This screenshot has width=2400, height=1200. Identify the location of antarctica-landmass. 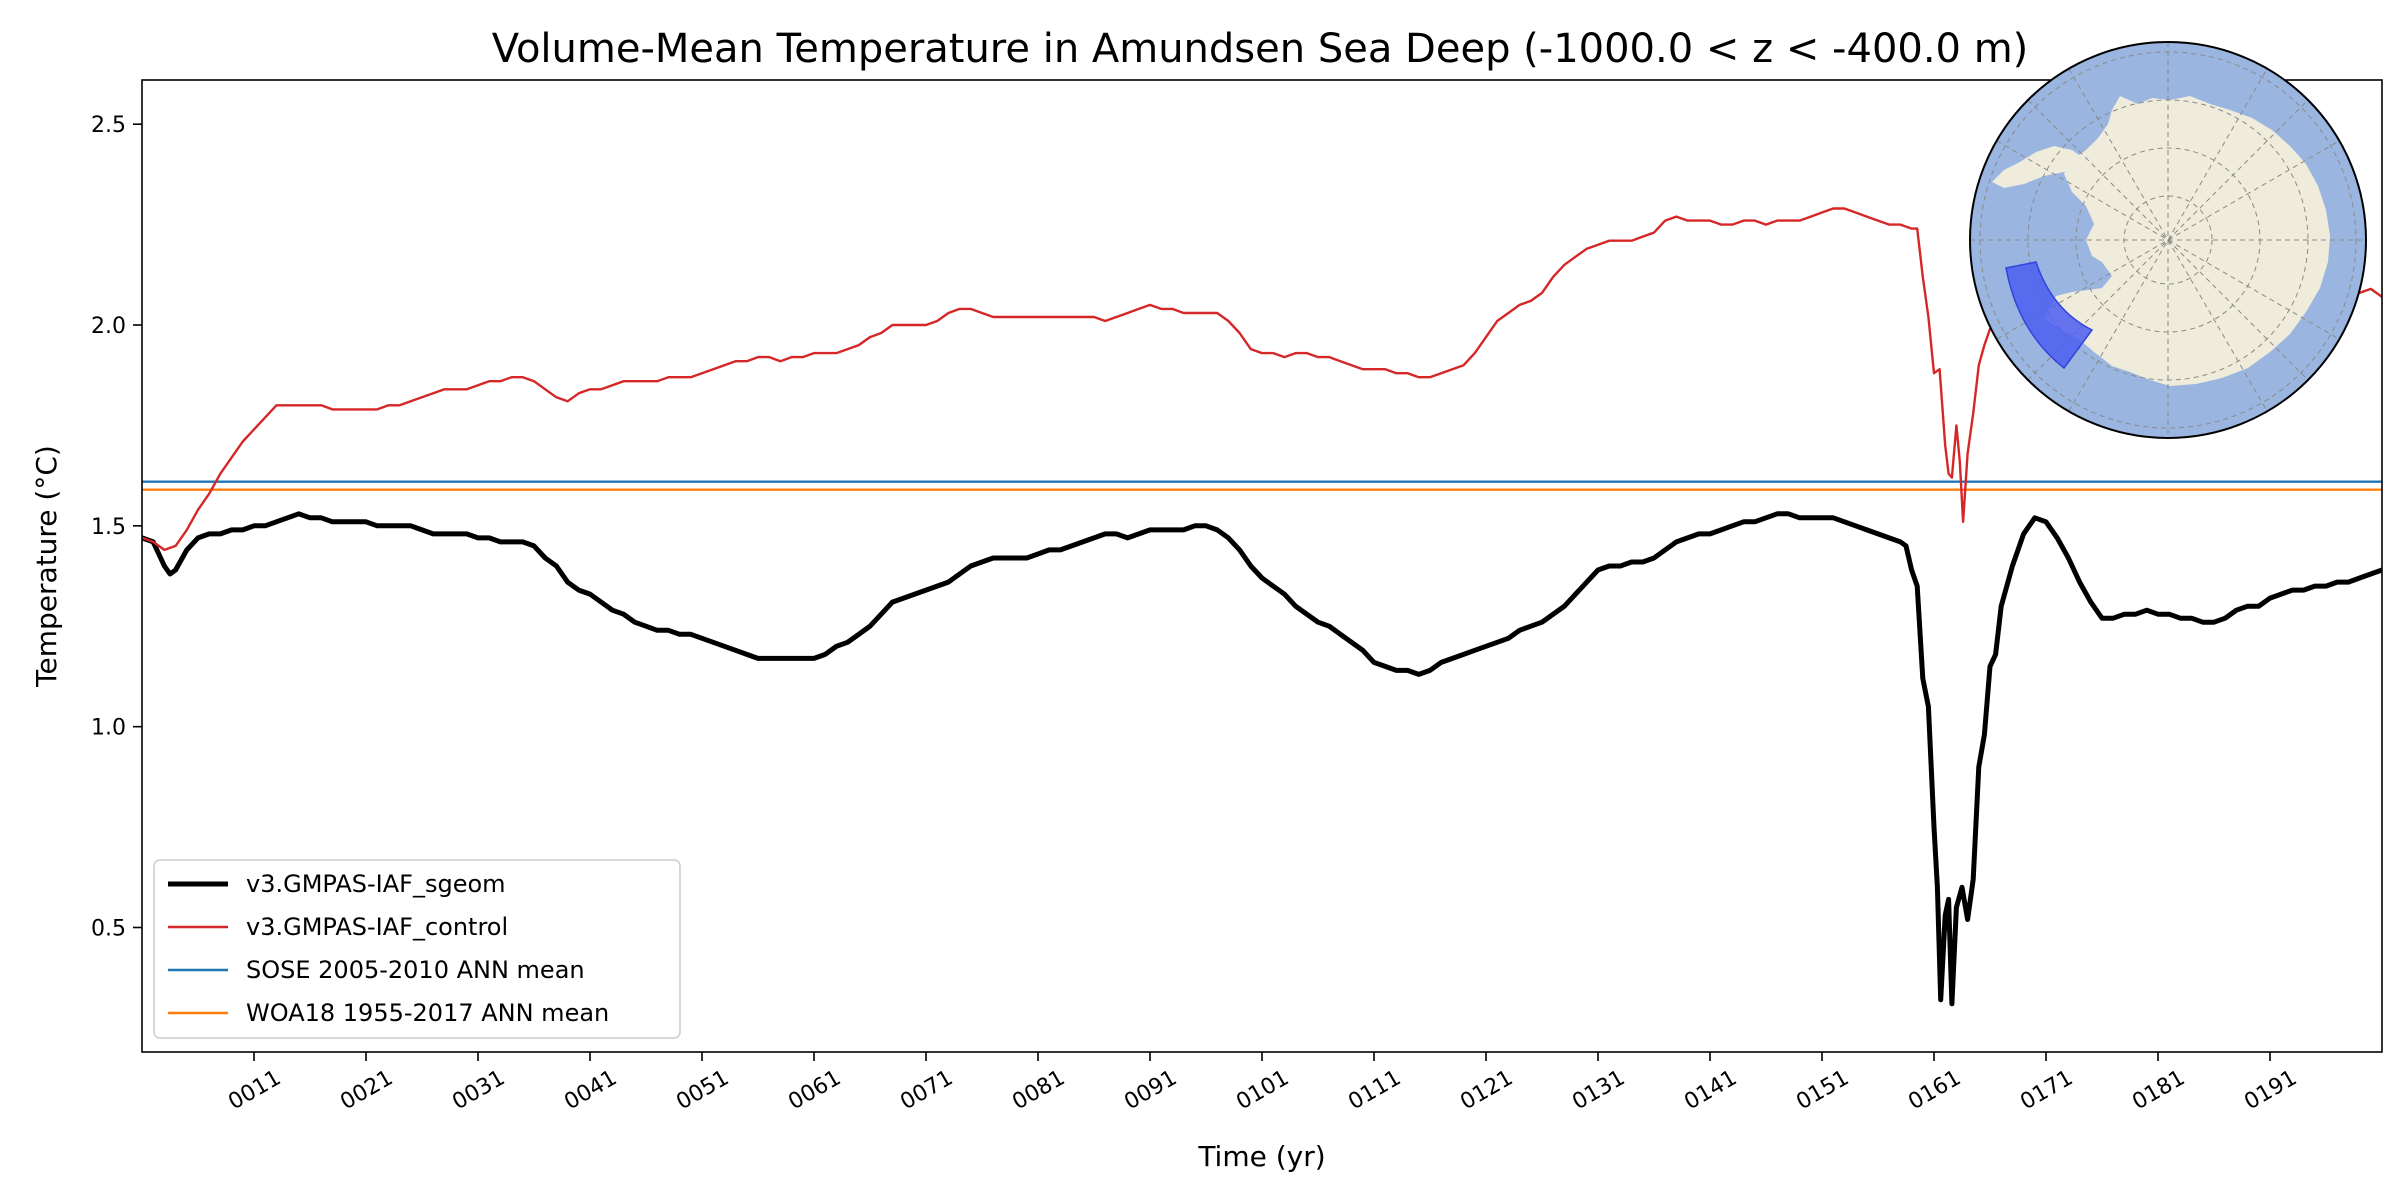
(2187, 241).